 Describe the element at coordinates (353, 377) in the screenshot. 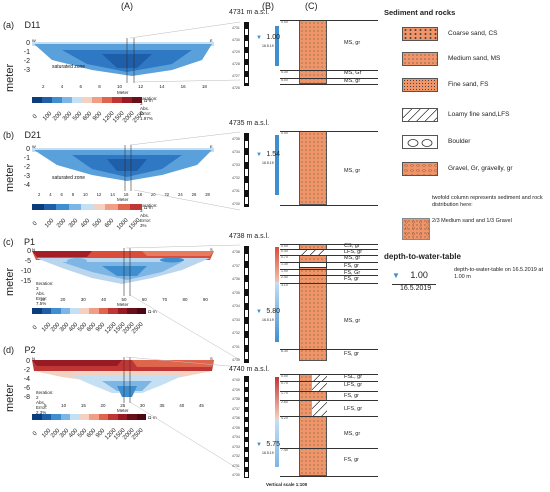

I see `log-4-layer-label: FSL, gr` at that location.